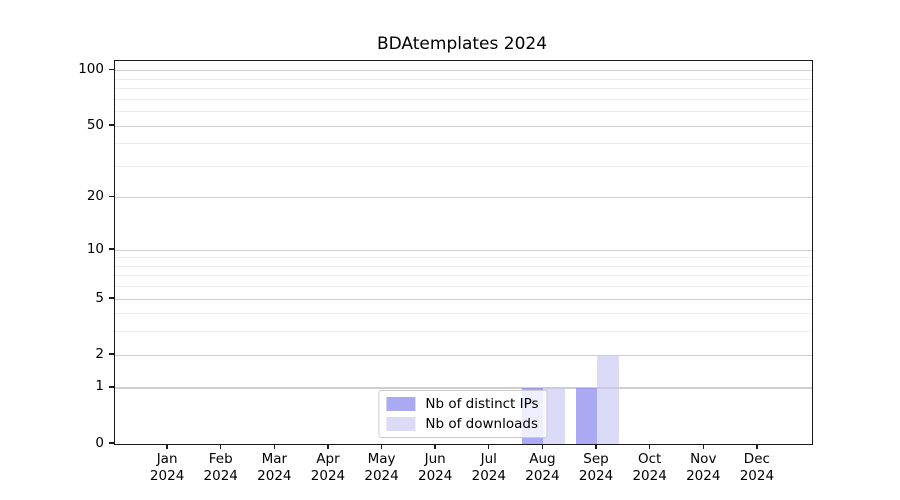  I want to click on legend-item-downloads: Nb of downloads, so click(462, 424).